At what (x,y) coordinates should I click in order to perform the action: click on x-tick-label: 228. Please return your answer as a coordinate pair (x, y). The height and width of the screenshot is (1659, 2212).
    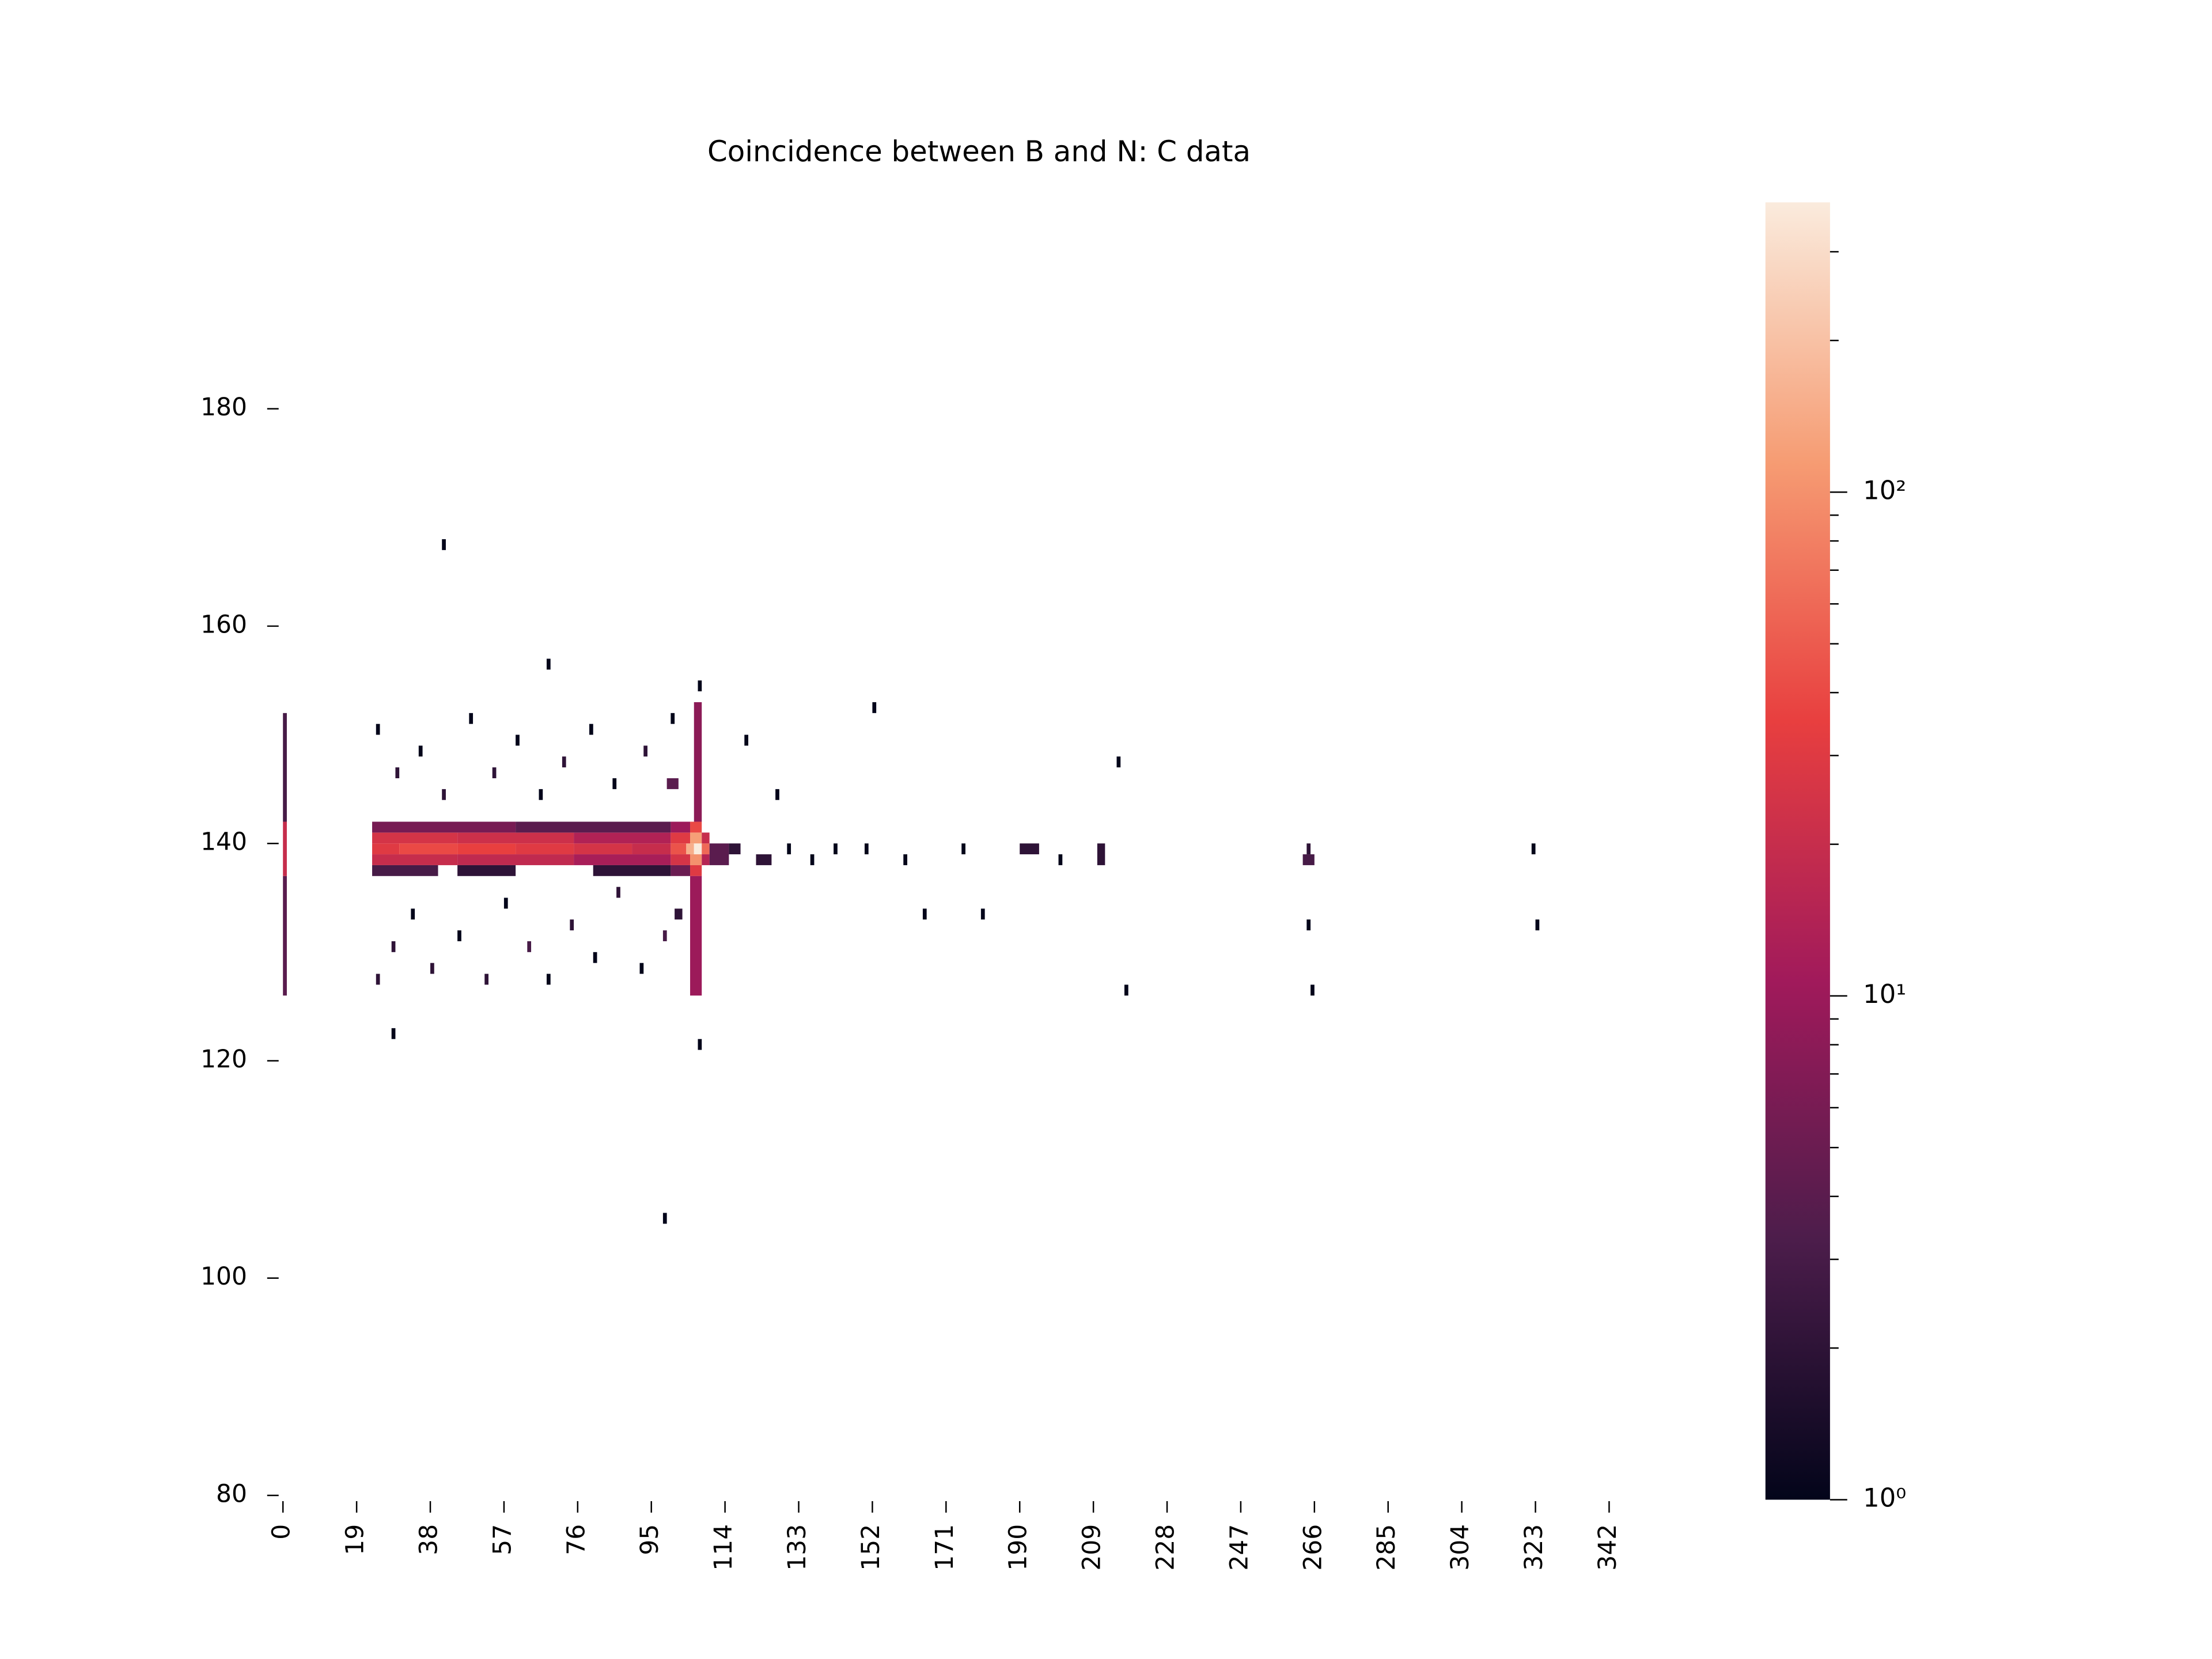
    Looking at the image, I should click on (1166, 1547).